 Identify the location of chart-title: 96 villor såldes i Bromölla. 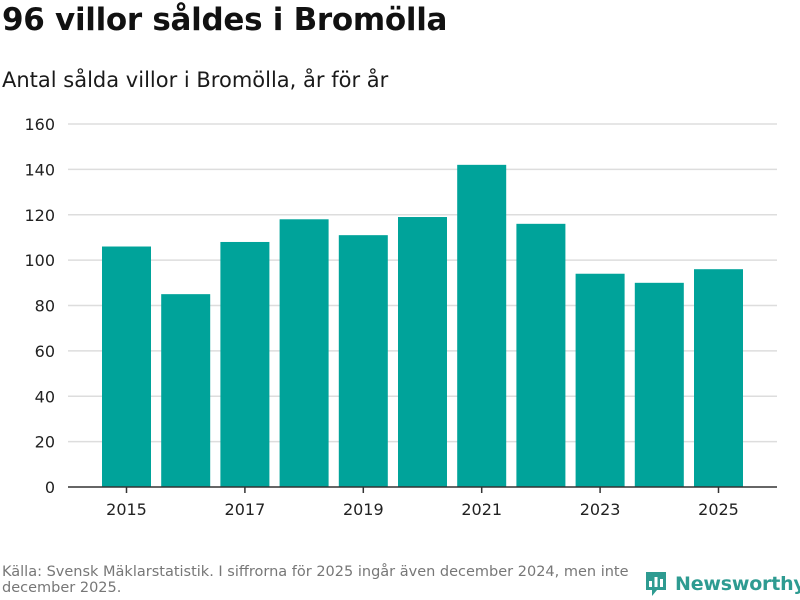
(225, 20).